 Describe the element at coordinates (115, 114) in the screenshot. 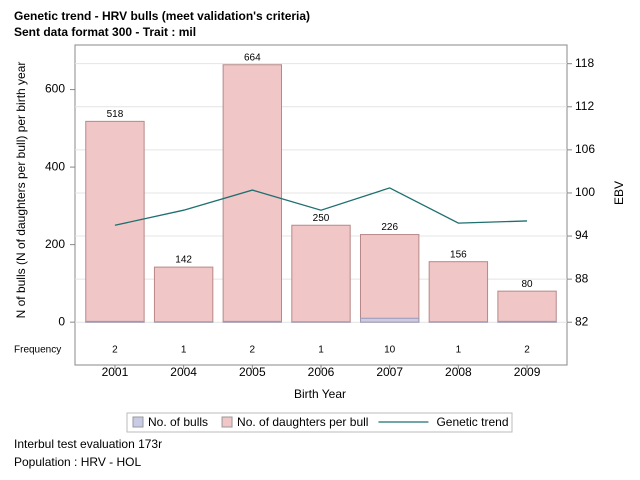

I see `data-label: 518` at that location.